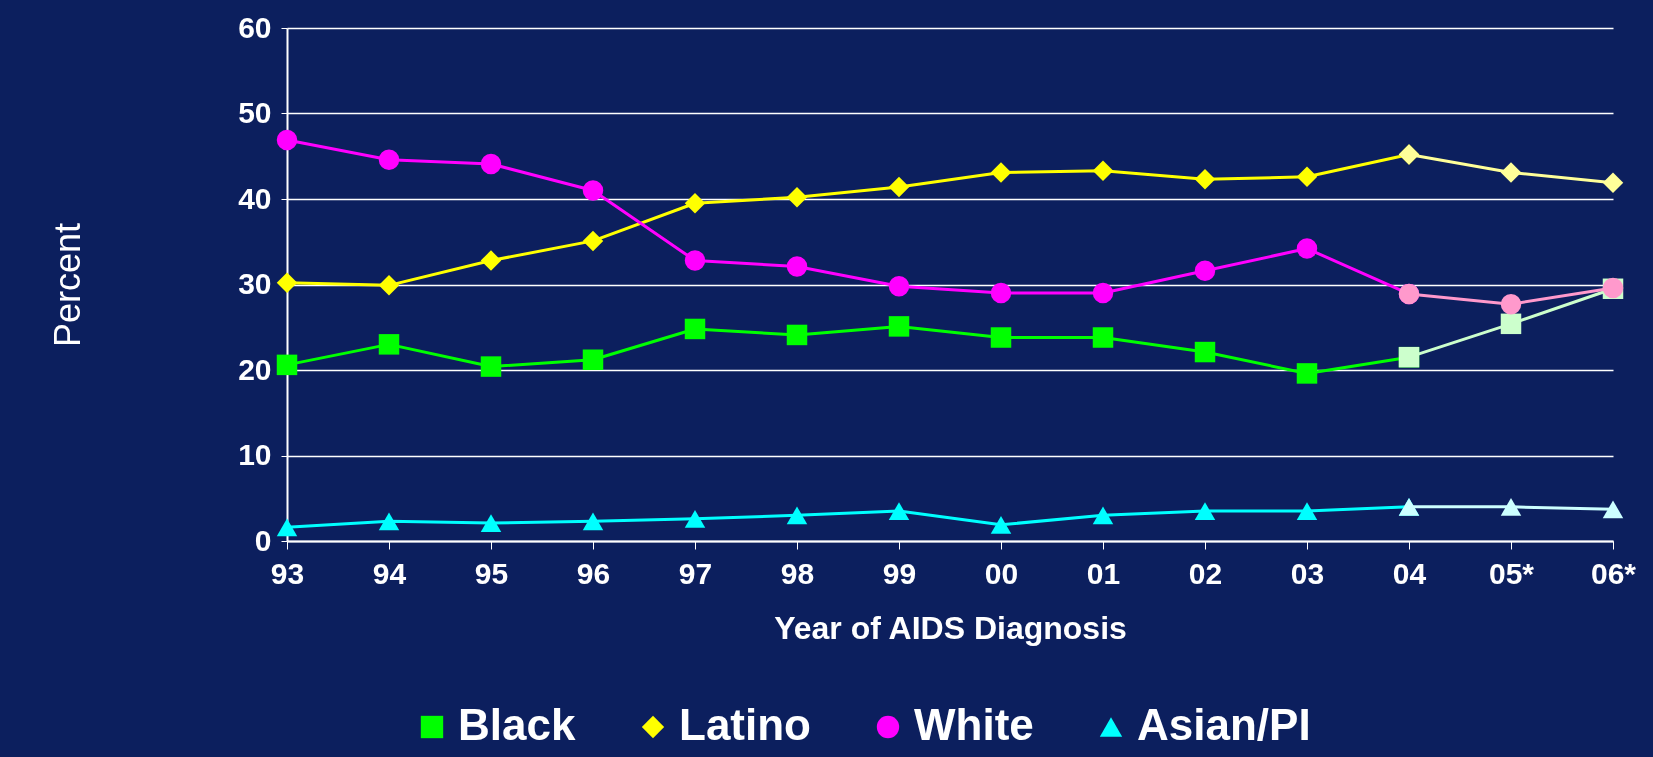  What do you see at coordinates (950, 627) in the screenshot?
I see `x-axis-title: Year of AIDS Diagnosis` at bounding box center [950, 627].